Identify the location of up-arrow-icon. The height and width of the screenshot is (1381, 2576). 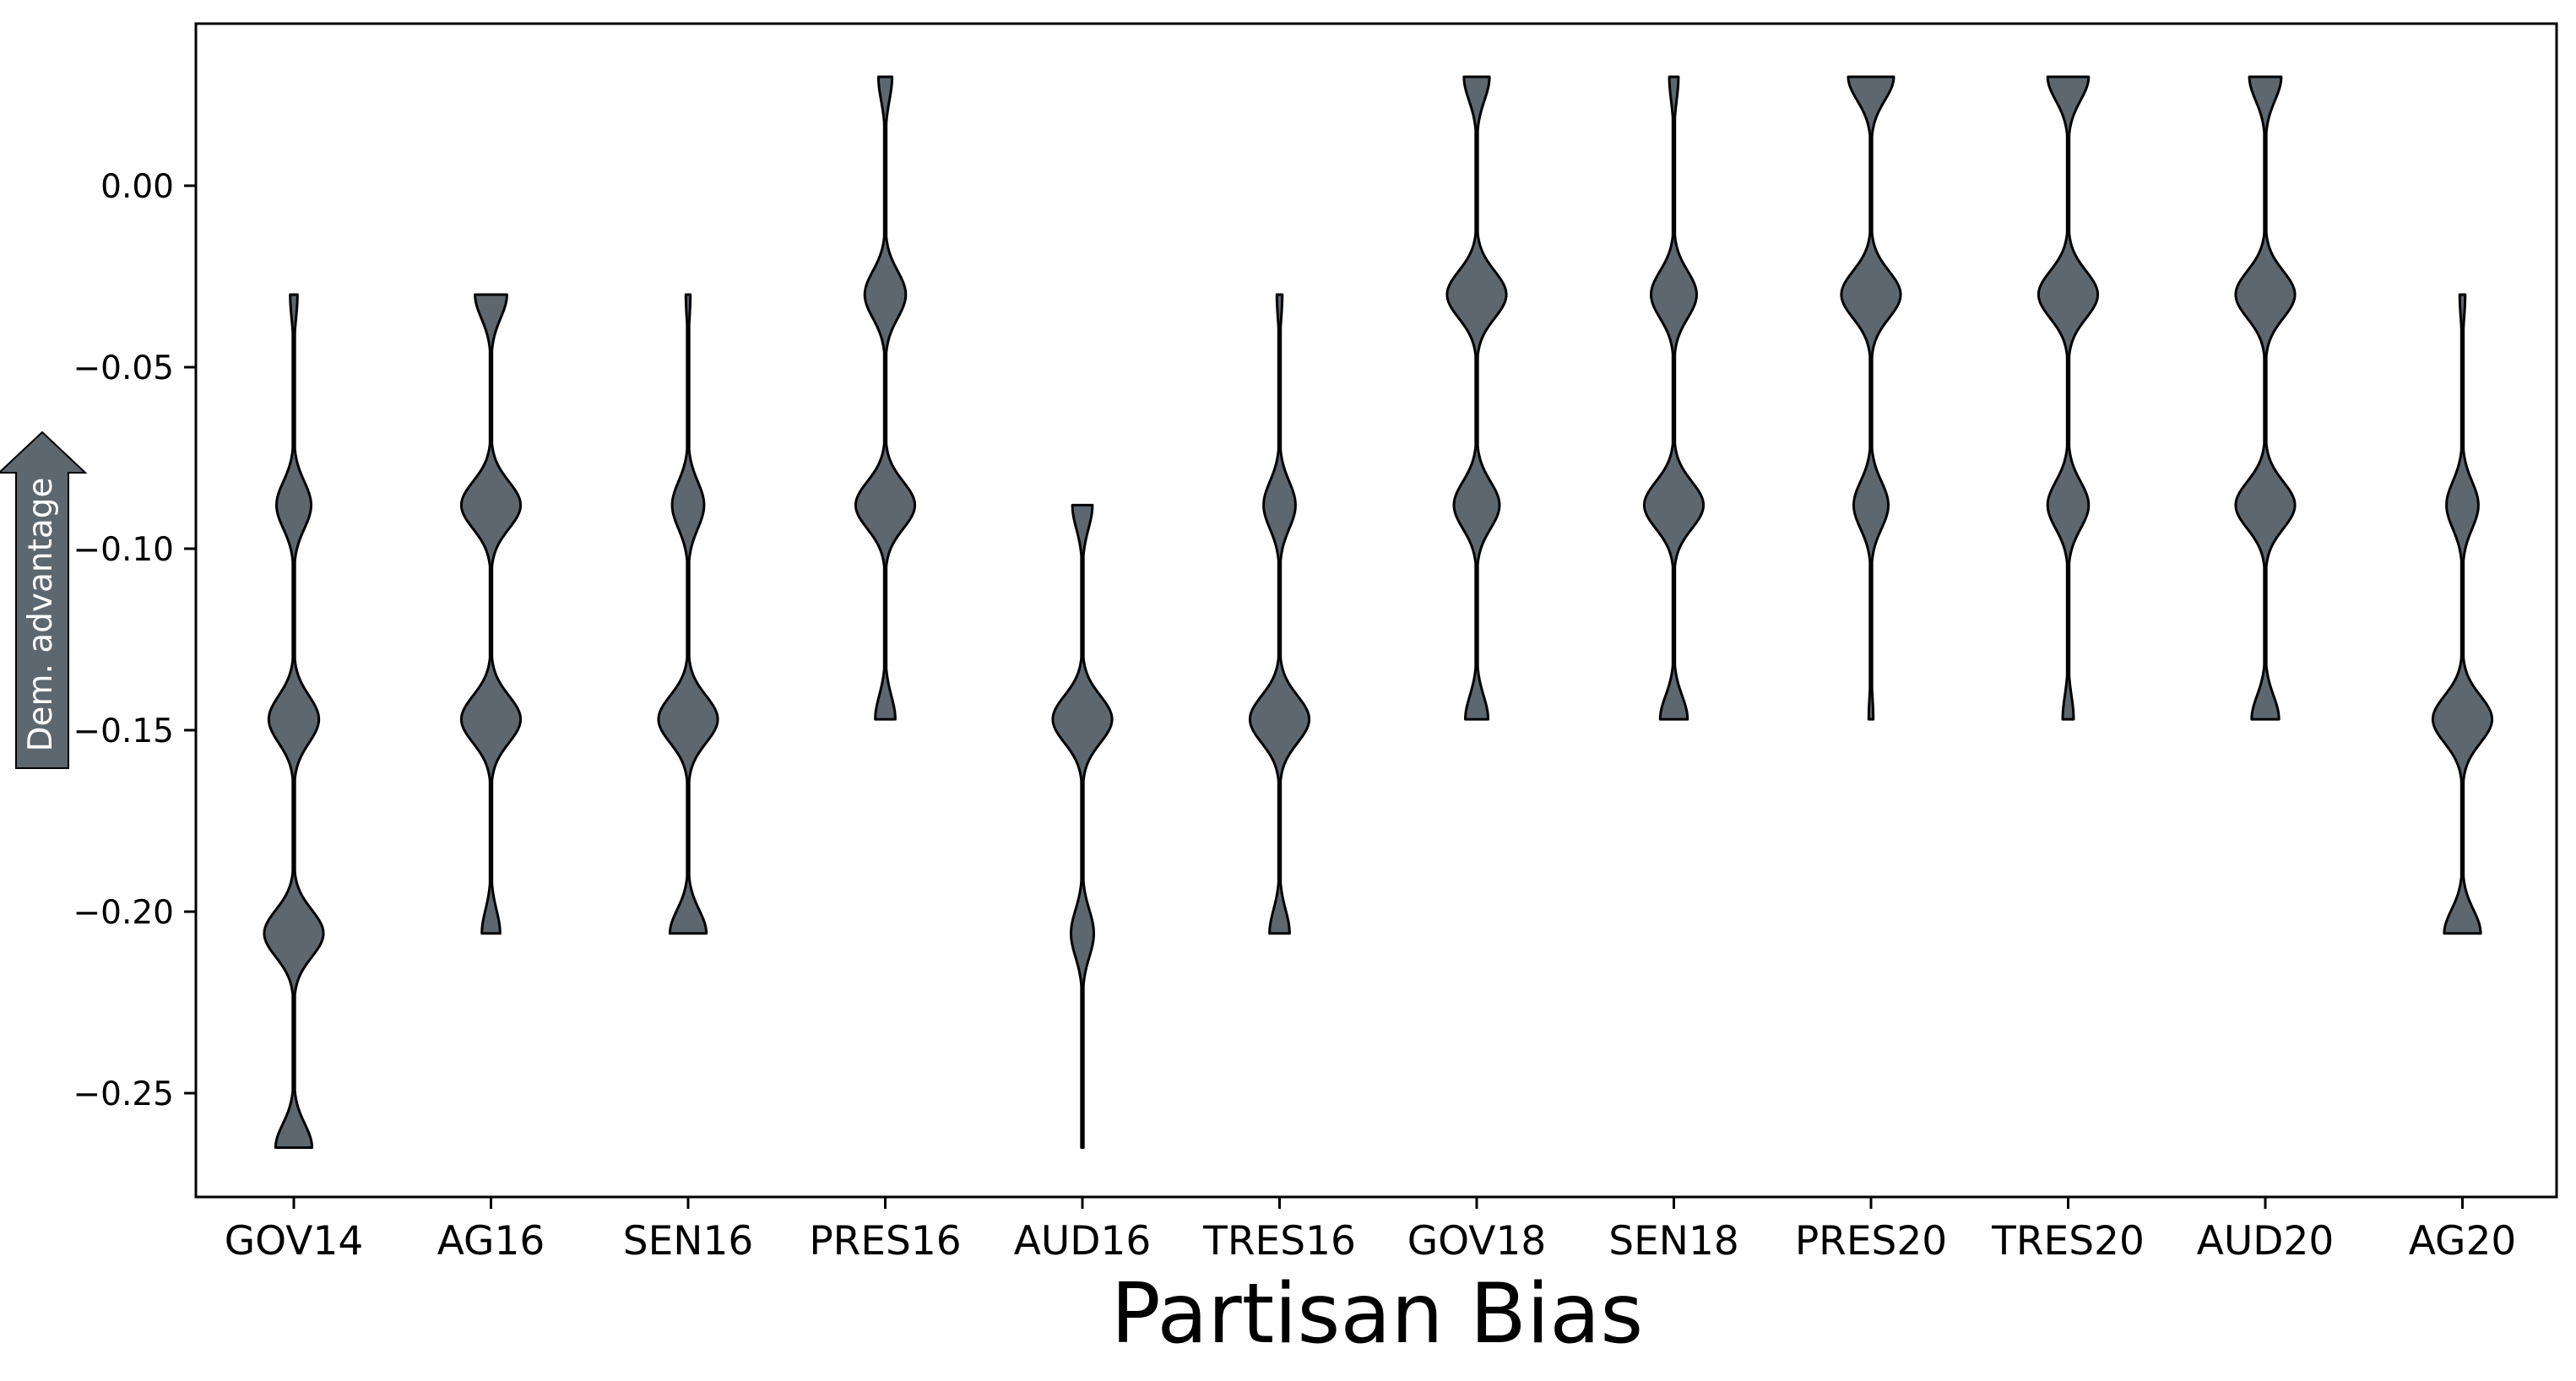
(44, 600).